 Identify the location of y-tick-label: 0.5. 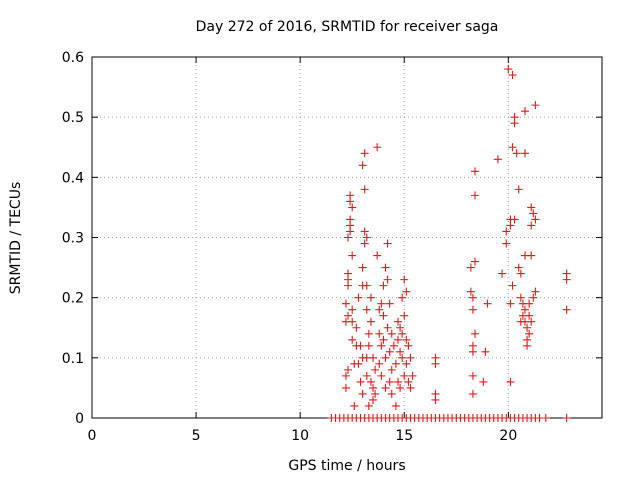
(73, 118).